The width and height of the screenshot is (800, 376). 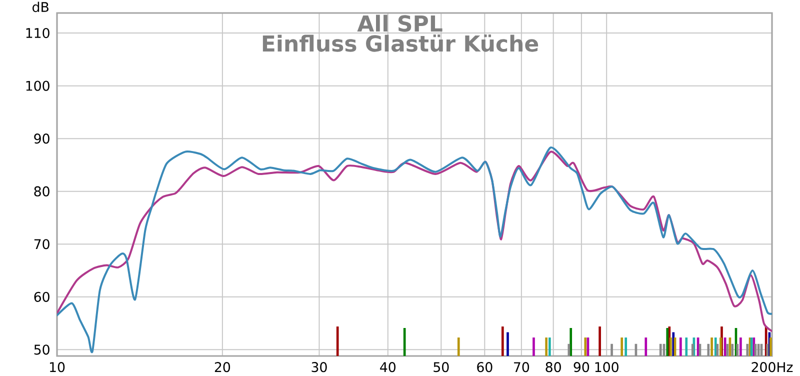 What do you see at coordinates (42, 191) in the screenshot?
I see `y-tick-label: 80` at bounding box center [42, 191].